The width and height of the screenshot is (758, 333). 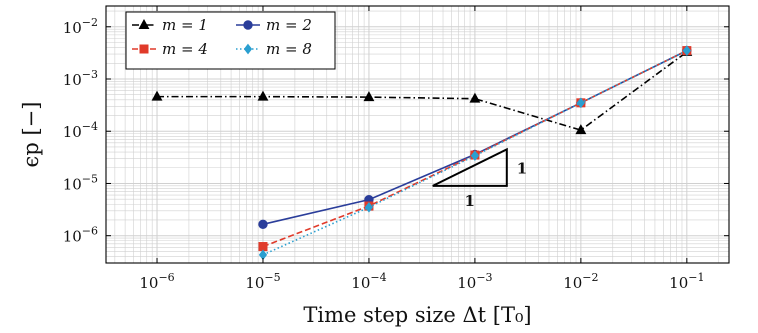 I want to click on slope-triangle-shape, so click(x=470, y=167).